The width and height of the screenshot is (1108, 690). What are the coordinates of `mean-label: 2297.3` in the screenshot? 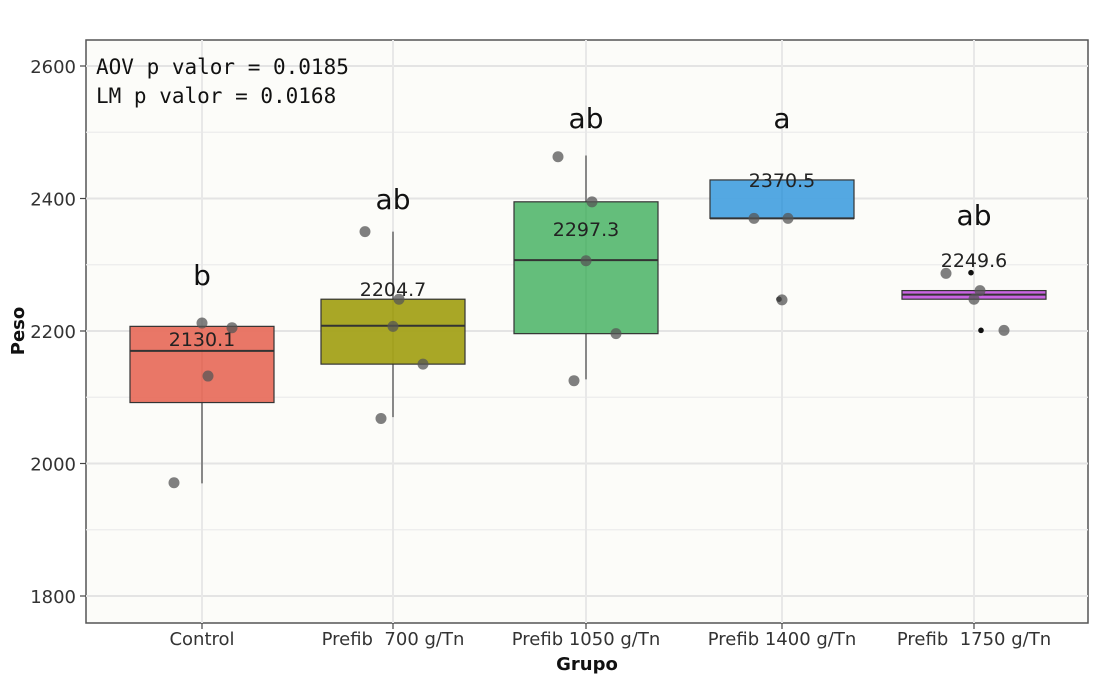 It's located at (586, 230).